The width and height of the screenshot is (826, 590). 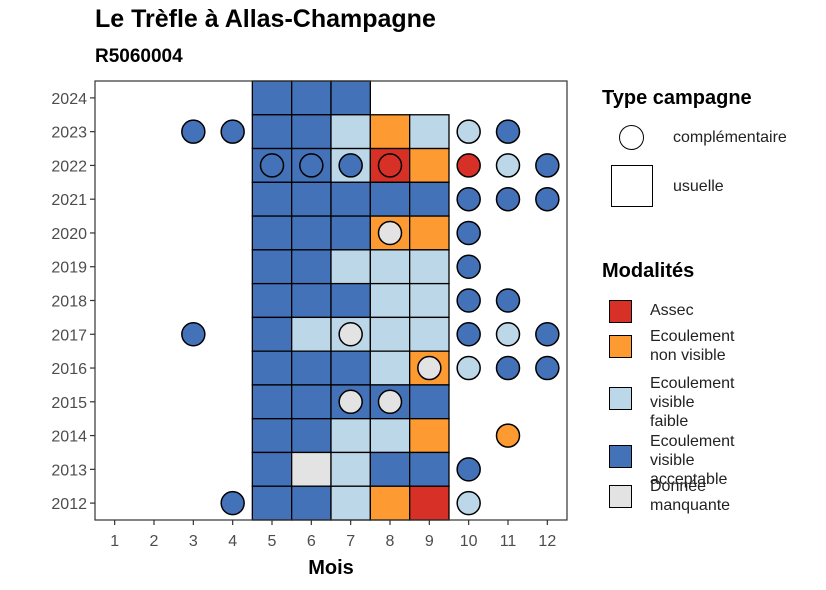 What do you see at coordinates (193, 541) in the screenshot?
I see `x-tick-label: 3` at bounding box center [193, 541].